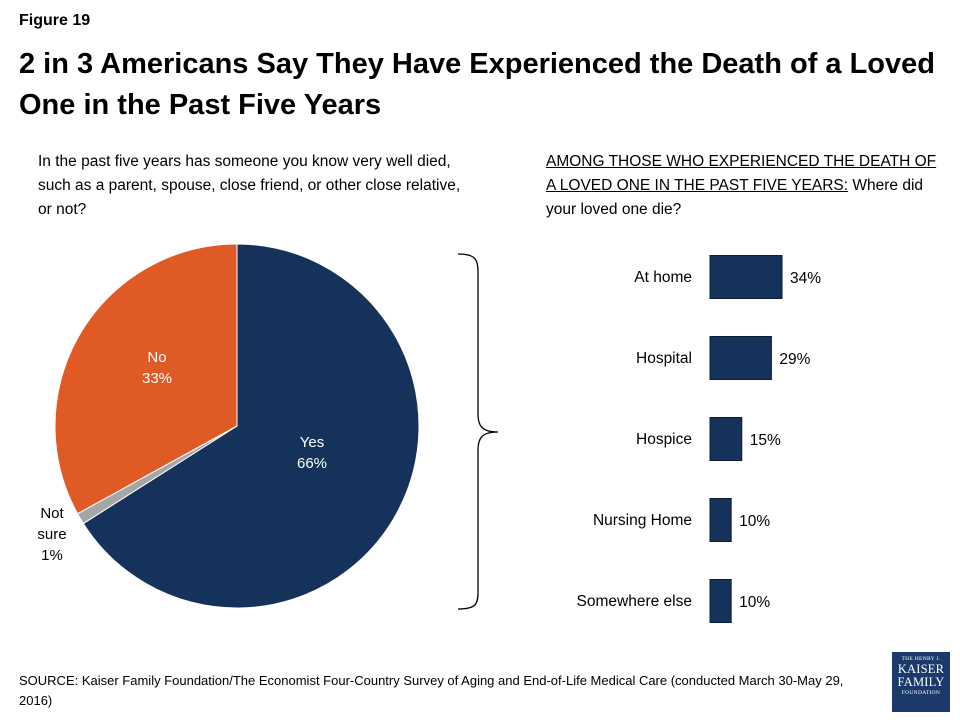  What do you see at coordinates (765, 440) in the screenshot?
I see `bar-value-label: 15%` at bounding box center [765, 440].